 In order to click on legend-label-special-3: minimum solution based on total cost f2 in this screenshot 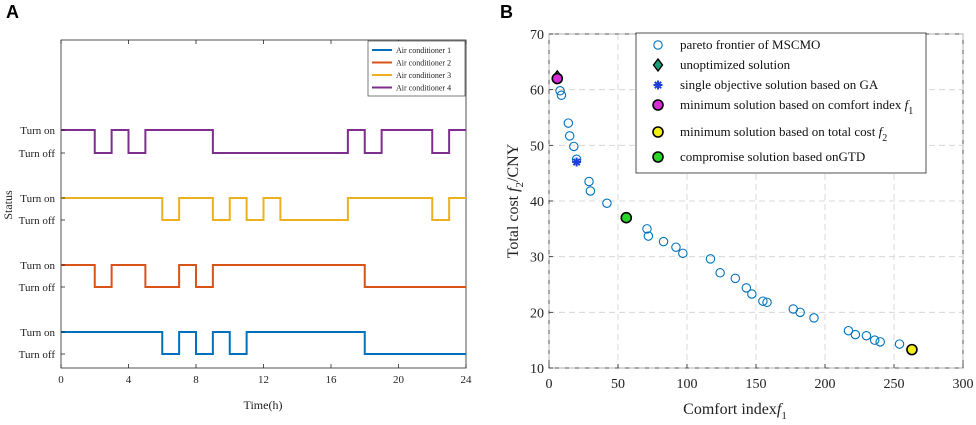, I will do `click(783, 134)`.